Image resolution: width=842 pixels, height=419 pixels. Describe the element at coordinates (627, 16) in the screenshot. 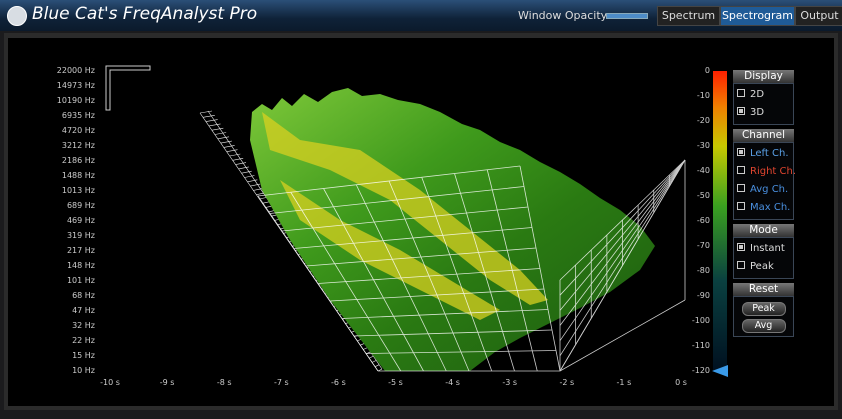

I see `opacity-slider` at that location.